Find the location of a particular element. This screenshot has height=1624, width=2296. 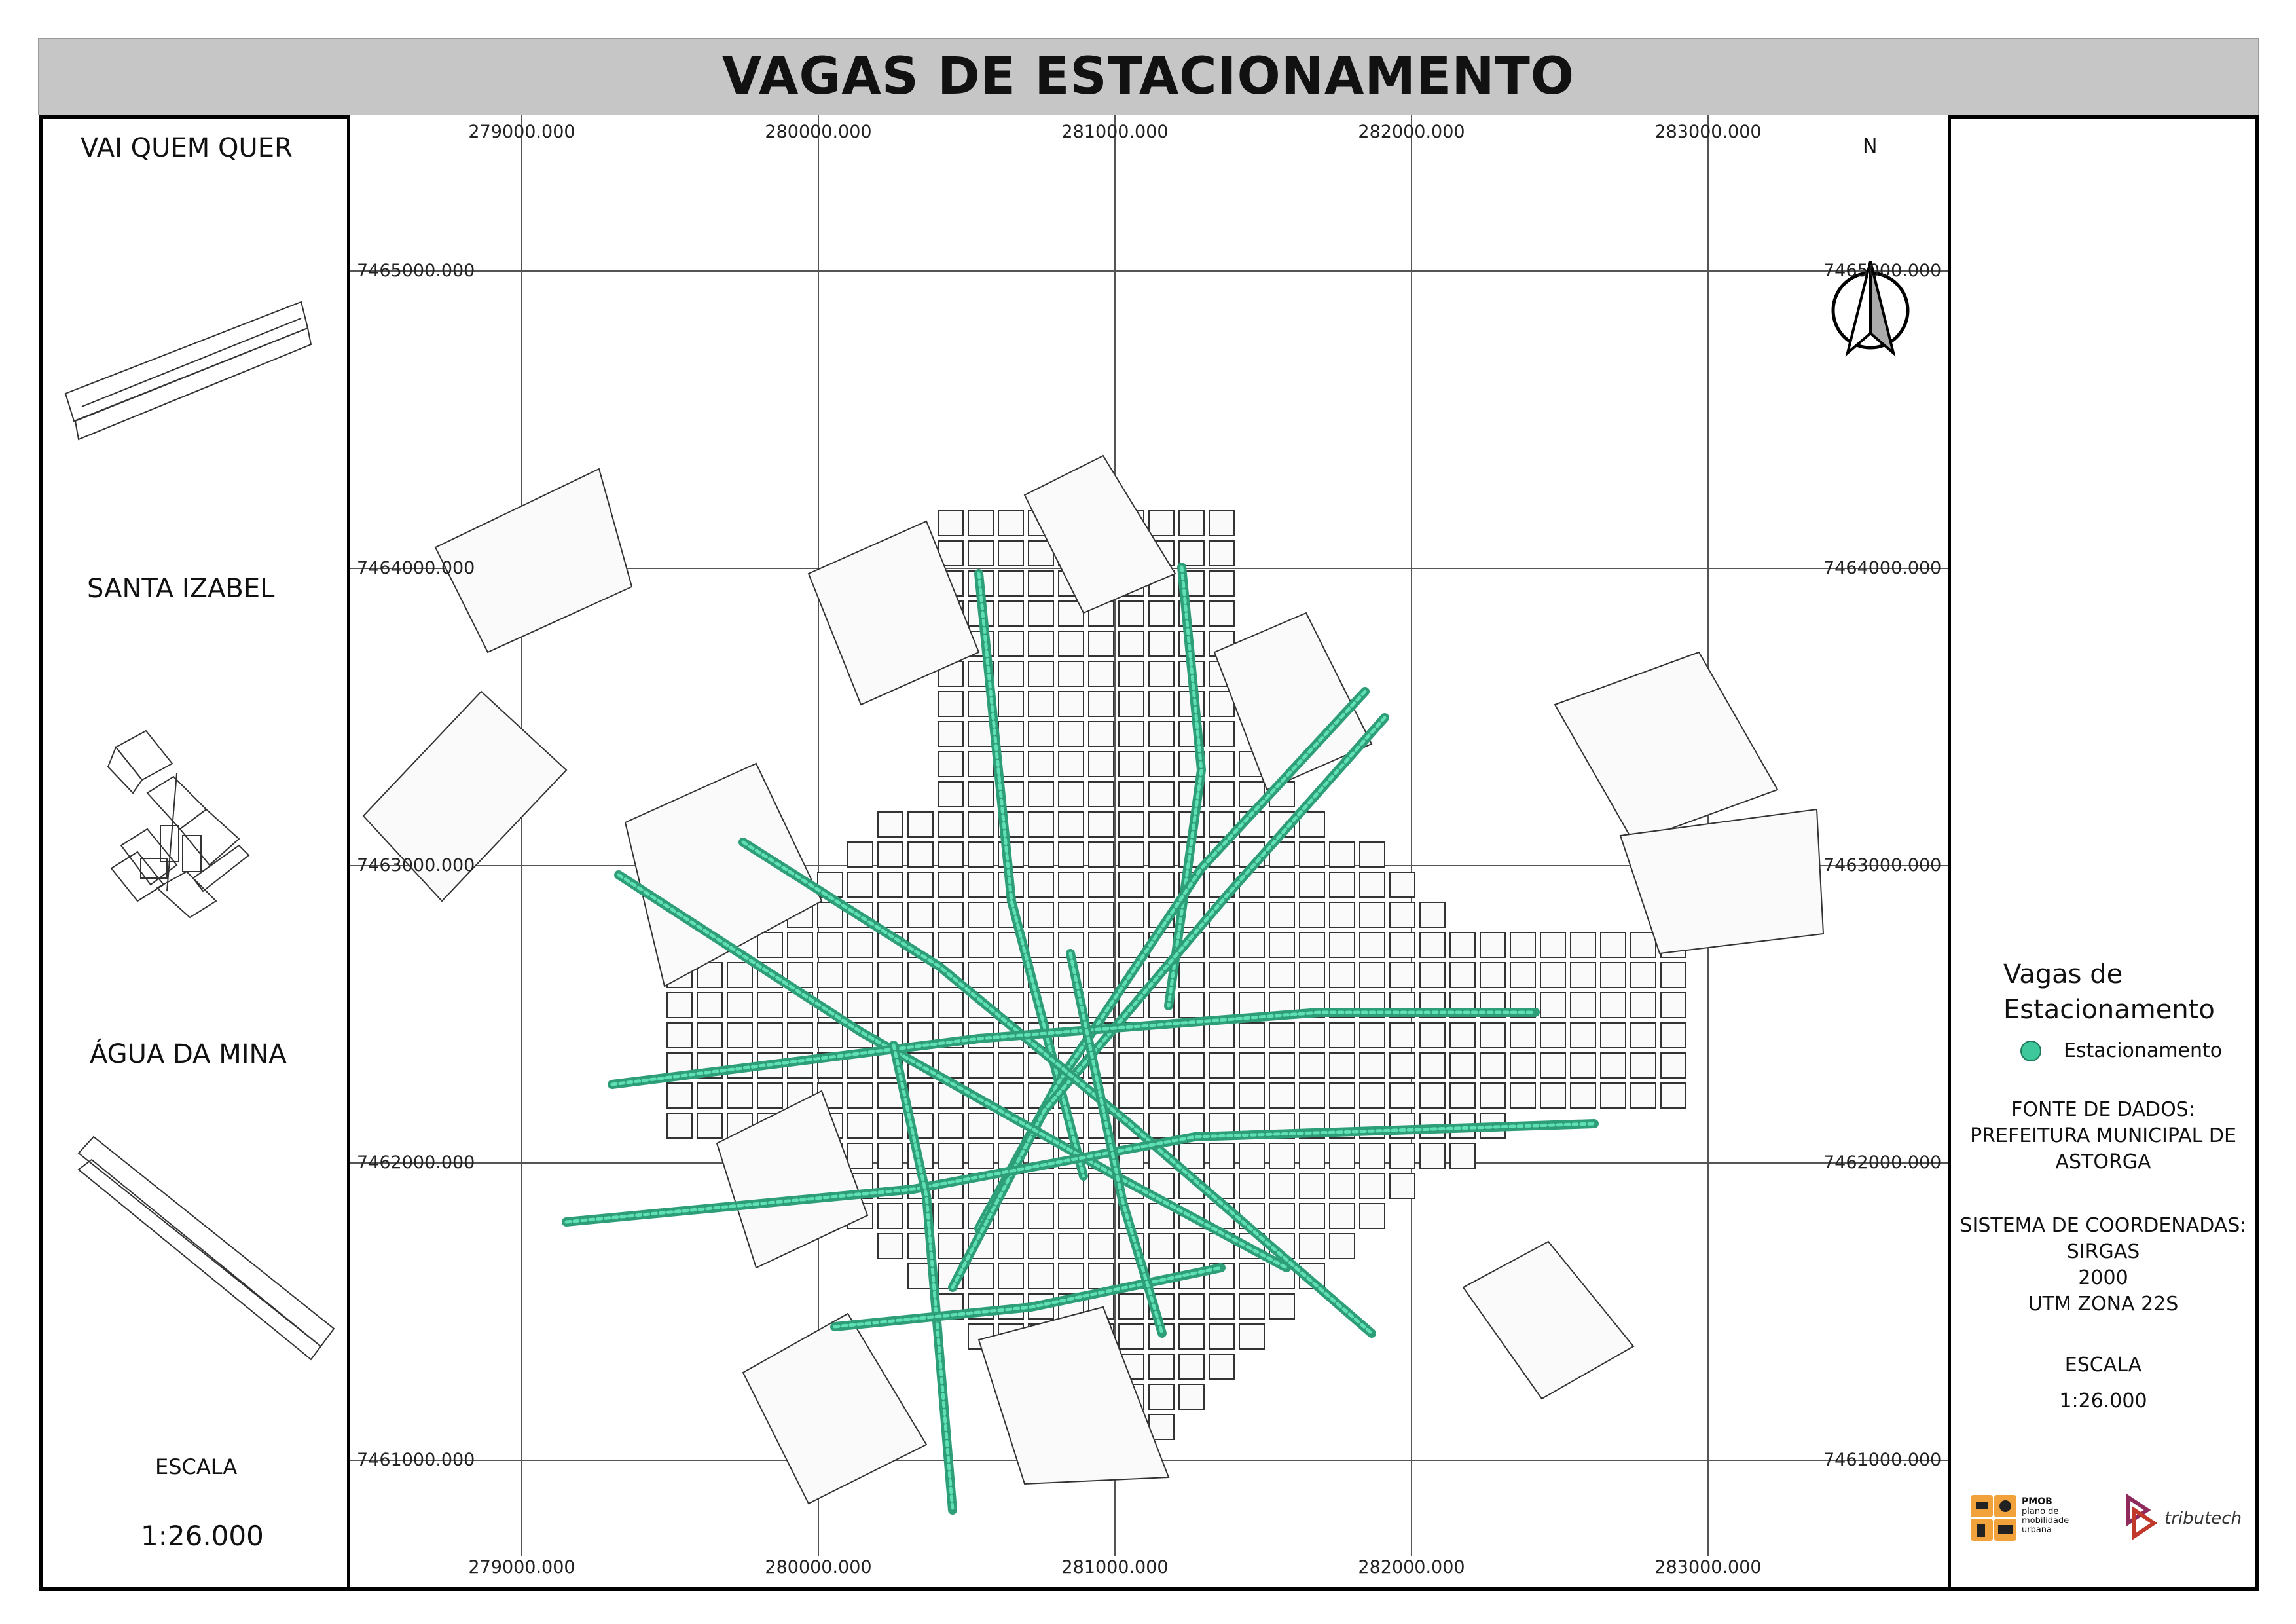

legend-title-line1: Vagas de is located at coordinates (2063, 974).